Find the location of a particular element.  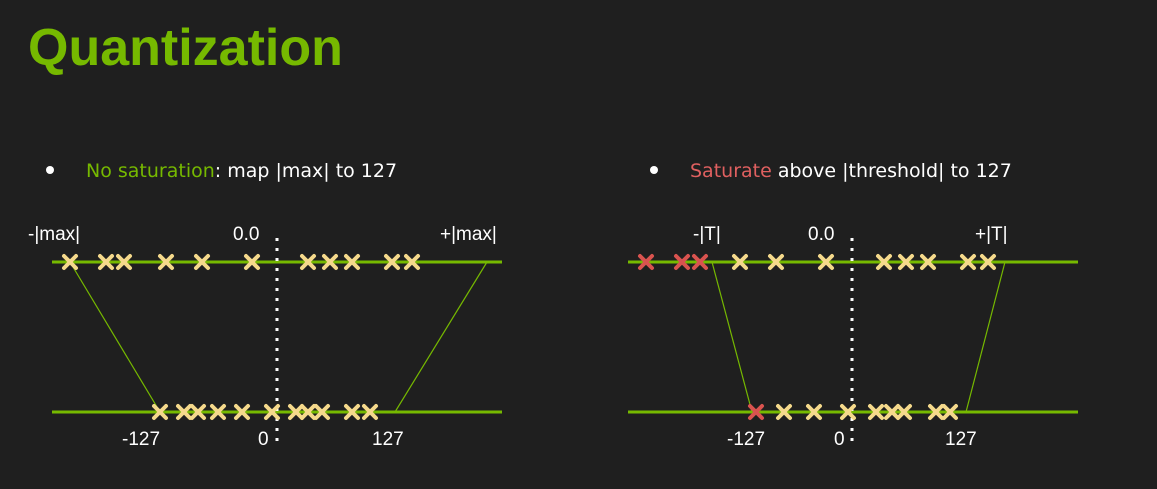

left-int8-markers is located at coordinates (265, 412).